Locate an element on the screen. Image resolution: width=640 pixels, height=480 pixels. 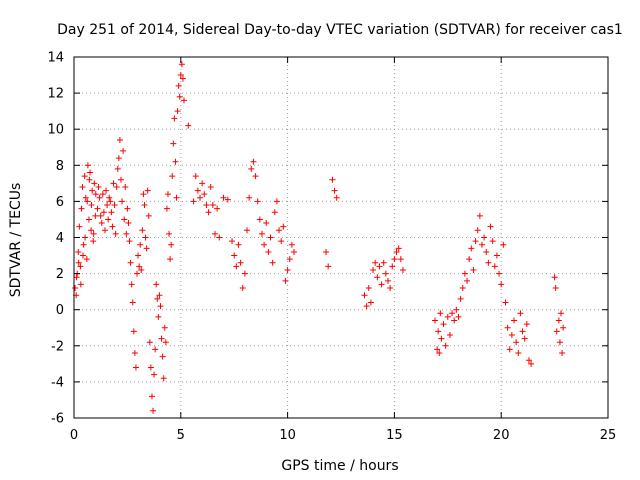
x-tick-label: 10 is located at coordinates (287, 435).